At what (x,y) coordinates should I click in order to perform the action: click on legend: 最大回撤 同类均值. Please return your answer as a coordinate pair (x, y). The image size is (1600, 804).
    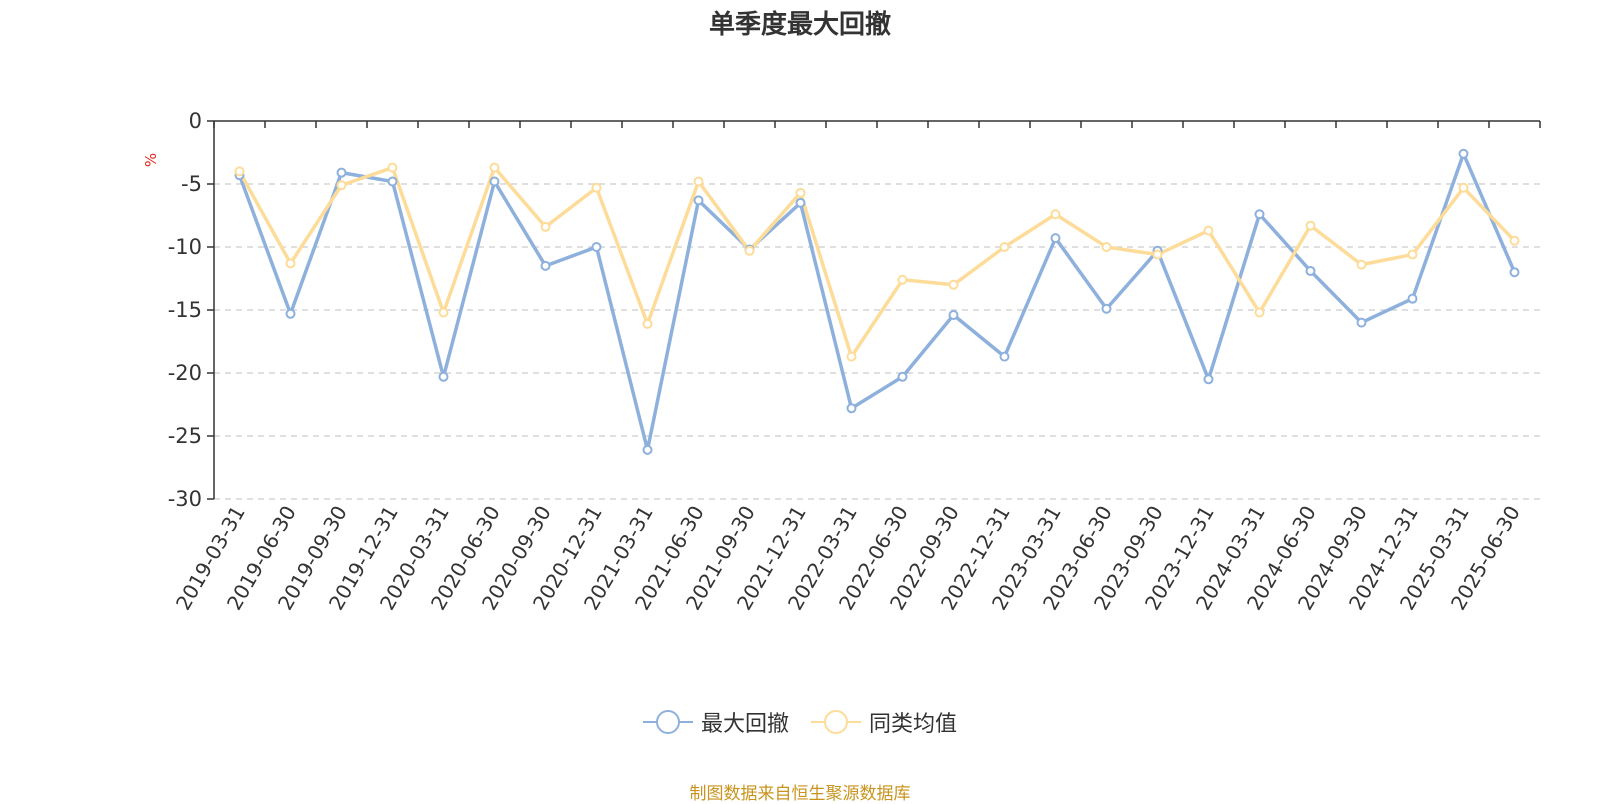
    Looking at the image, I should click on (800, 722).